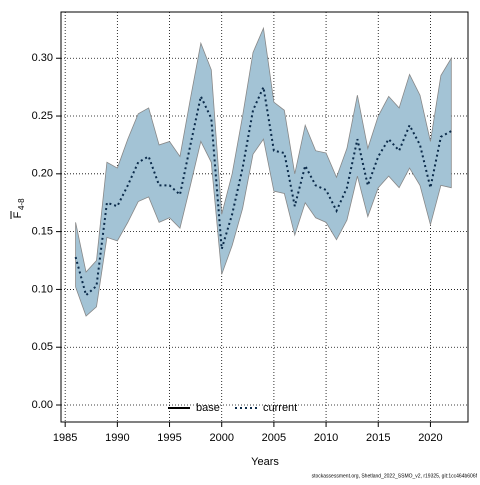  Describe the element at coordinates (42, 289) in the screenshot. I see `y-tick-label: 0.10` at that location.